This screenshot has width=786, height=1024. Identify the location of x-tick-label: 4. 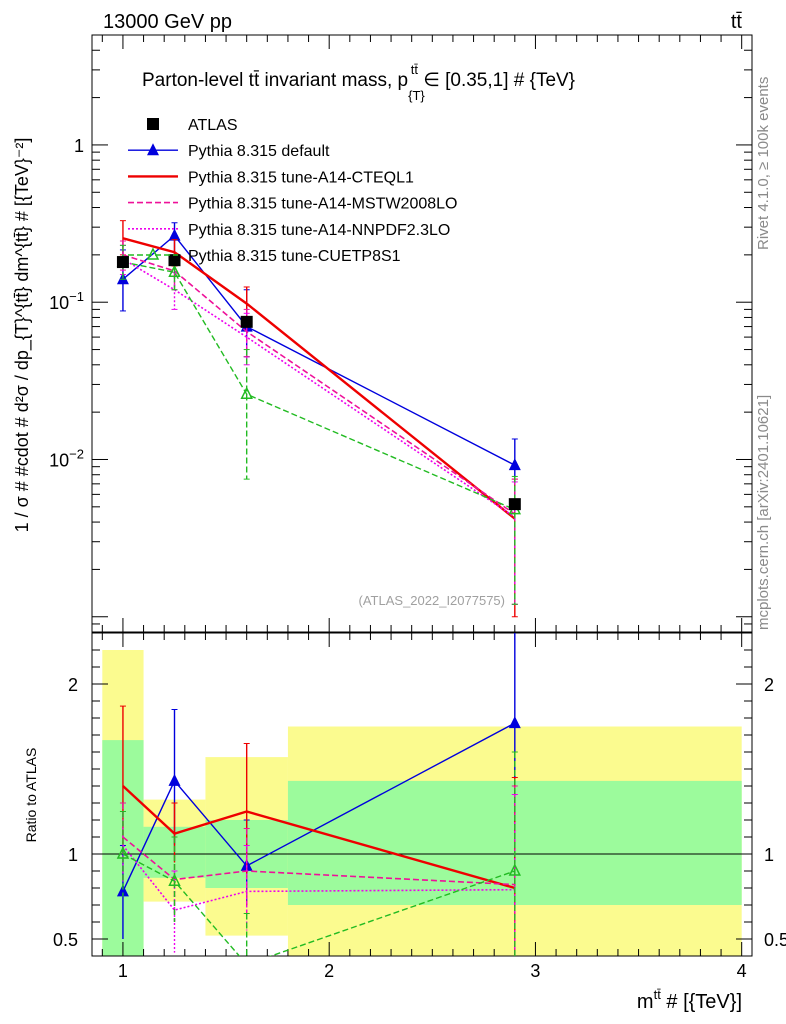
(742, 971).